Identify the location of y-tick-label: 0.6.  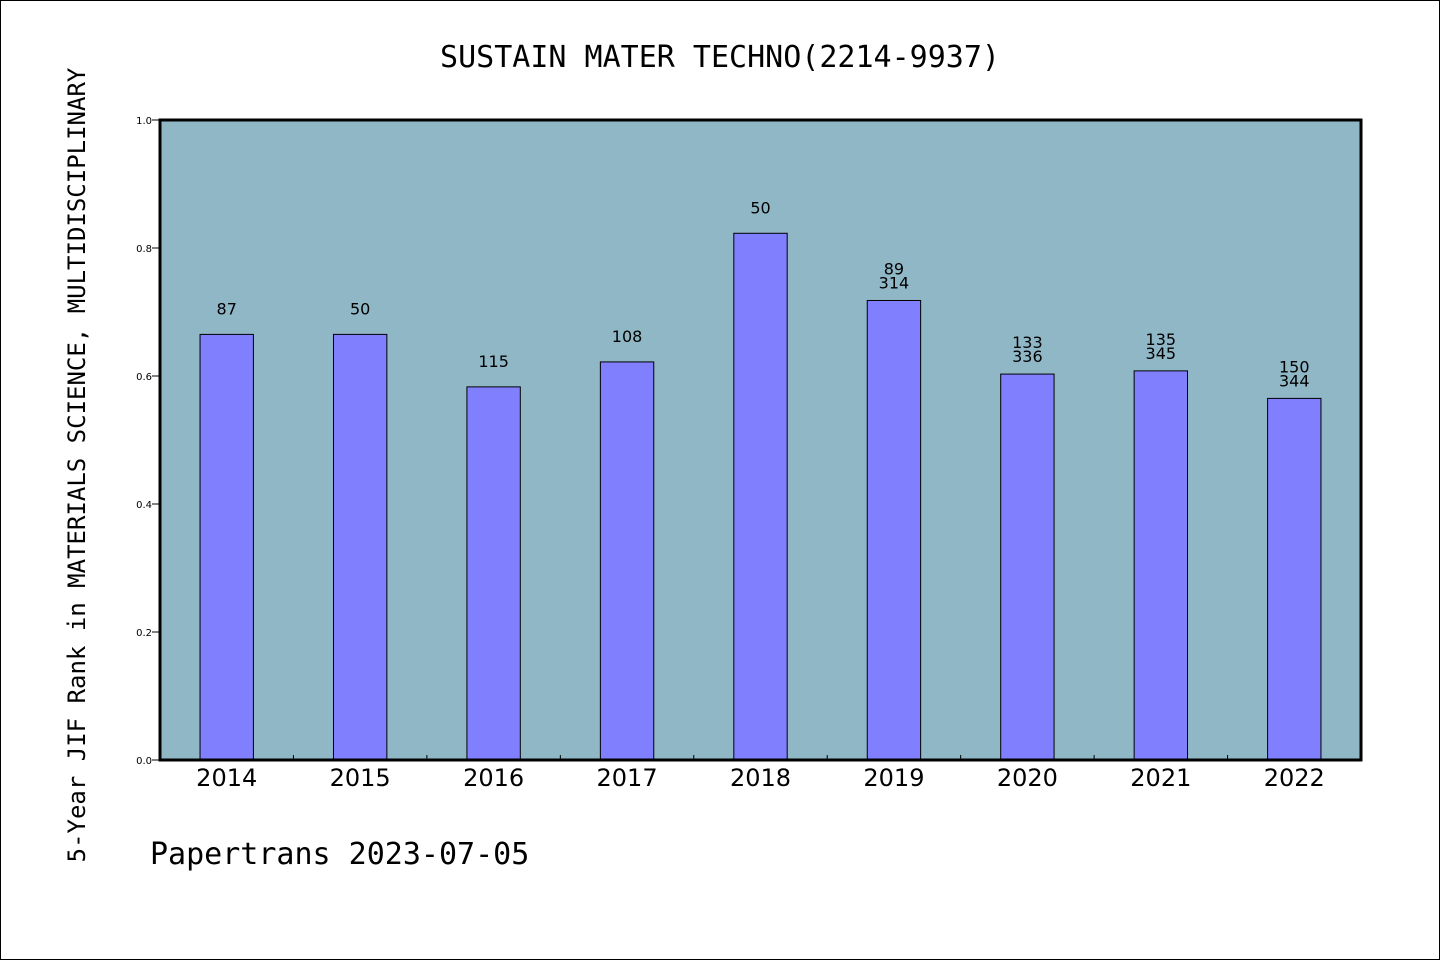
(144, 377).